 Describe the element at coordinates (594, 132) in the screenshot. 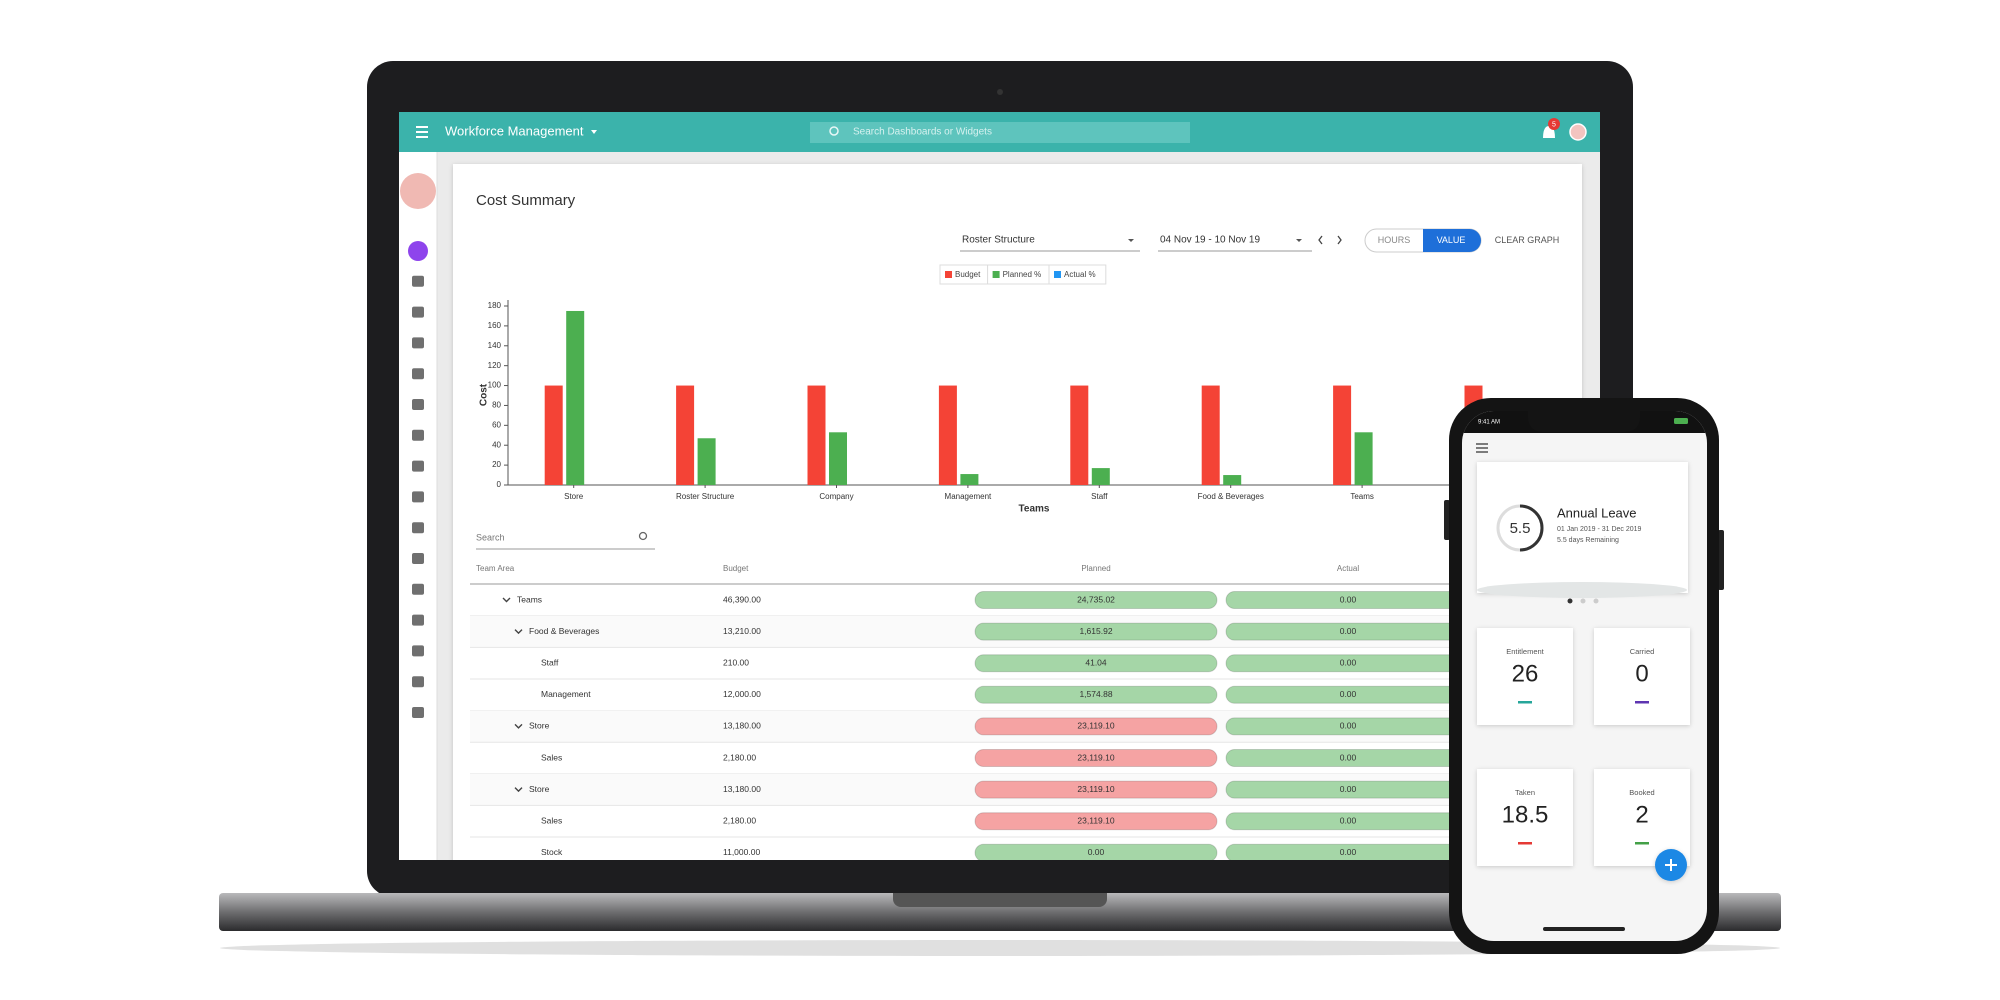

I see `dropdown-caret` at that location.